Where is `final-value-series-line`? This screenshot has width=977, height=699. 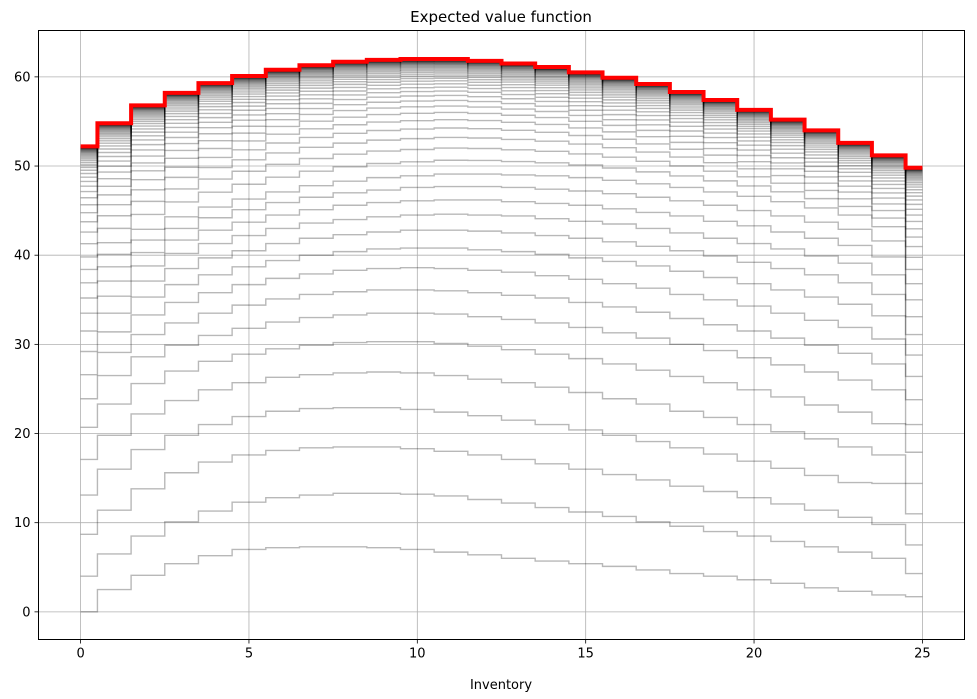
final-value-series-line is located at coordinates (501, 113).